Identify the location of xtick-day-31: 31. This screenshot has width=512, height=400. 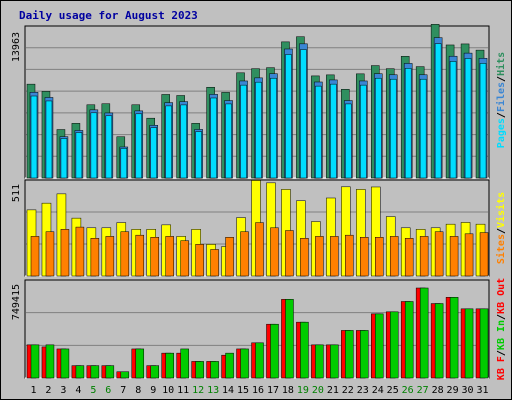
(482, 390).